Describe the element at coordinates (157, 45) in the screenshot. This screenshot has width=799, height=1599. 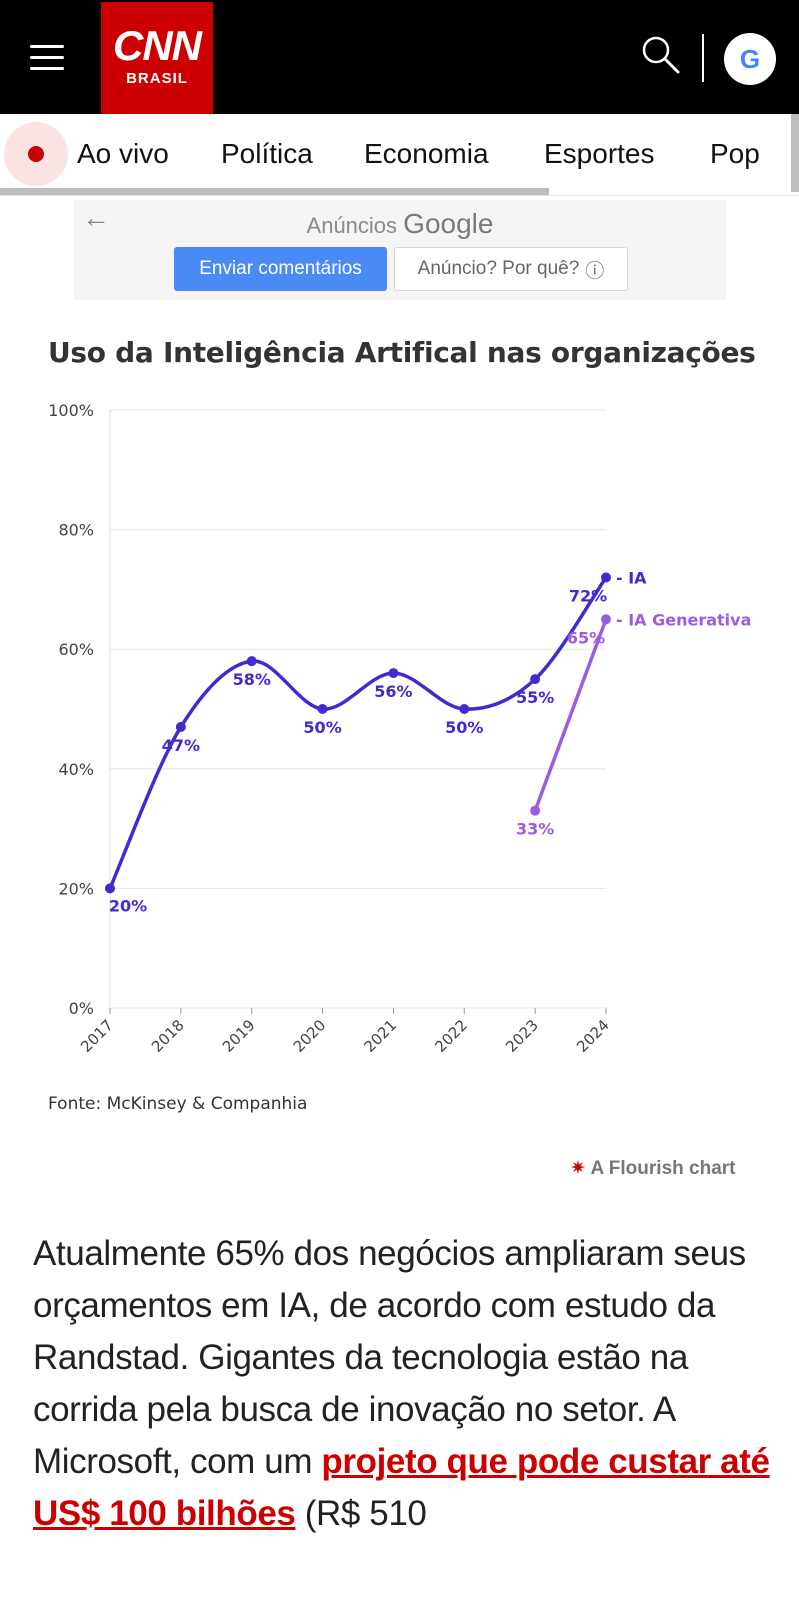
I see `logo-text: CNN` at that location.